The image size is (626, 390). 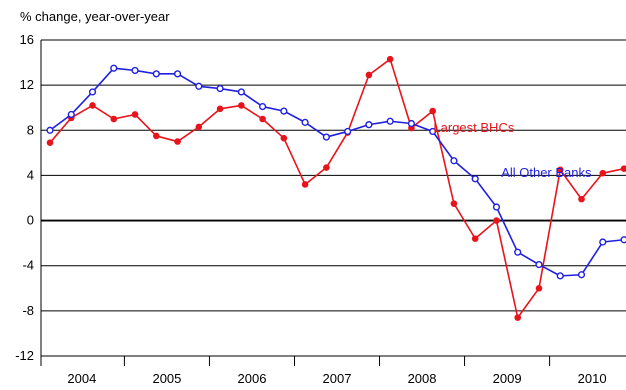 What do you see at coordinates (28, 265) in the screenshot?
I see `y-tick-label: -4` at bounding box center [28, 265].